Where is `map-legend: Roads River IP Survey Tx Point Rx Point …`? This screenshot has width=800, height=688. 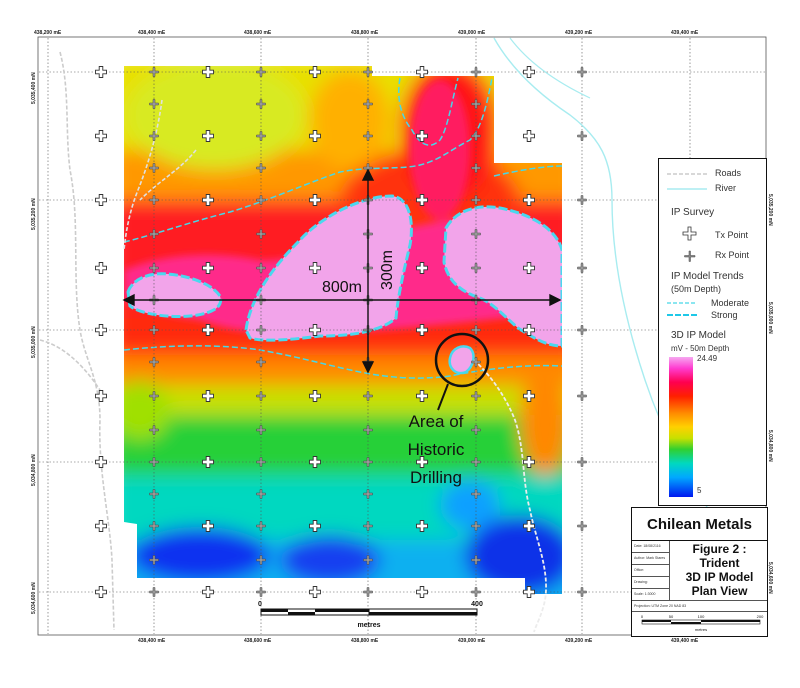
map-legend: Roads River IP Survey Tx Point Rx Point … is located at coordinates (712, 332).